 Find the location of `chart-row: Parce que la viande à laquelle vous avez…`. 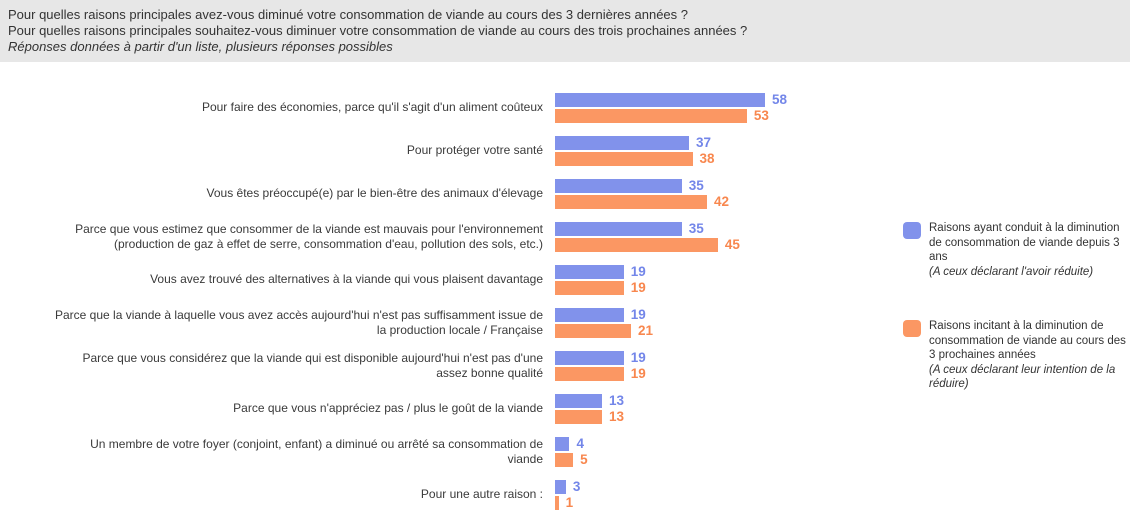

chart-row: Parce que la viande à laquelle vous avez… is located at coordinates (450, 322).